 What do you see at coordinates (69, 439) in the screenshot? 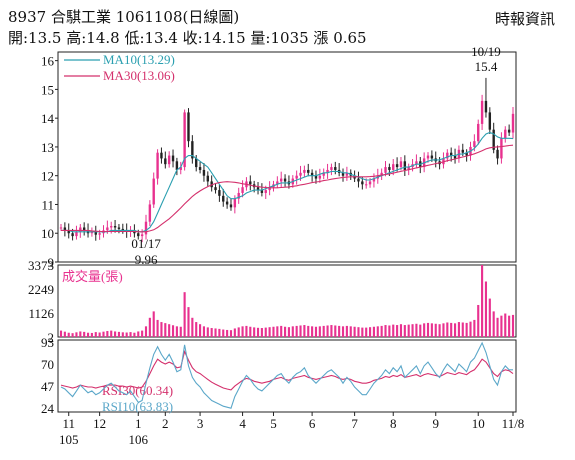
I see `year-label: 105` at bounding box center [69, 439].